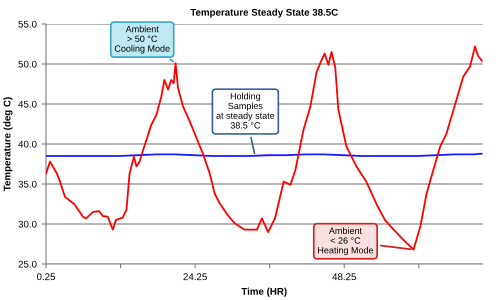 This screenshot has width=500, height=300. What do you see at coordinates (344, 276) in the screenshot?
I see `x-tick-label: 48.25` at bounding box center [344, 276].